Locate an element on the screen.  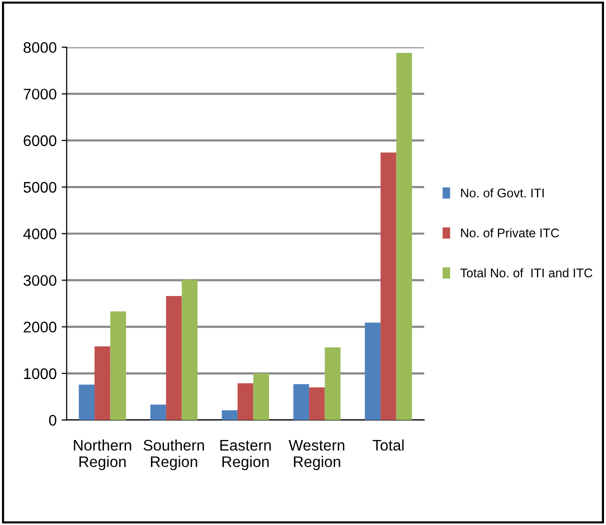
y-tick-label: 8000 is located at coordinates (40, 47).